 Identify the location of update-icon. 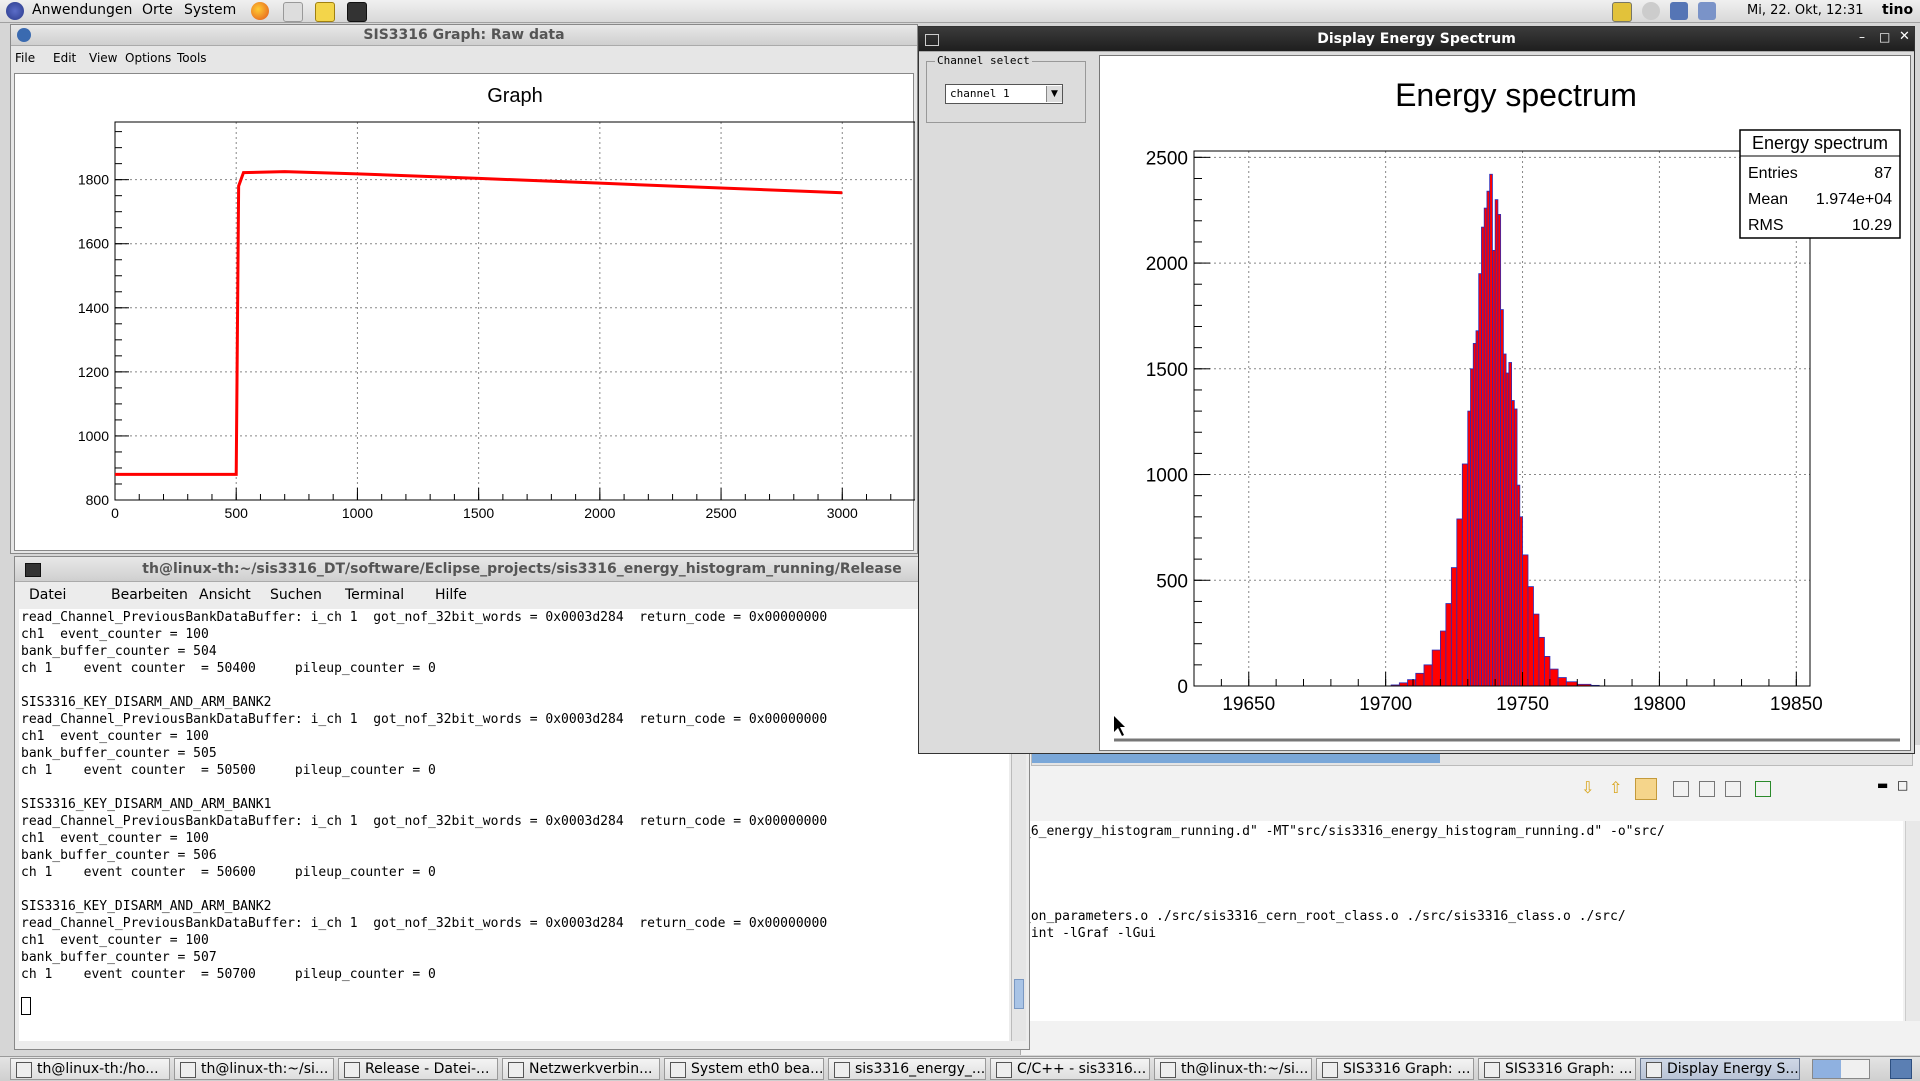
(1707, 11).